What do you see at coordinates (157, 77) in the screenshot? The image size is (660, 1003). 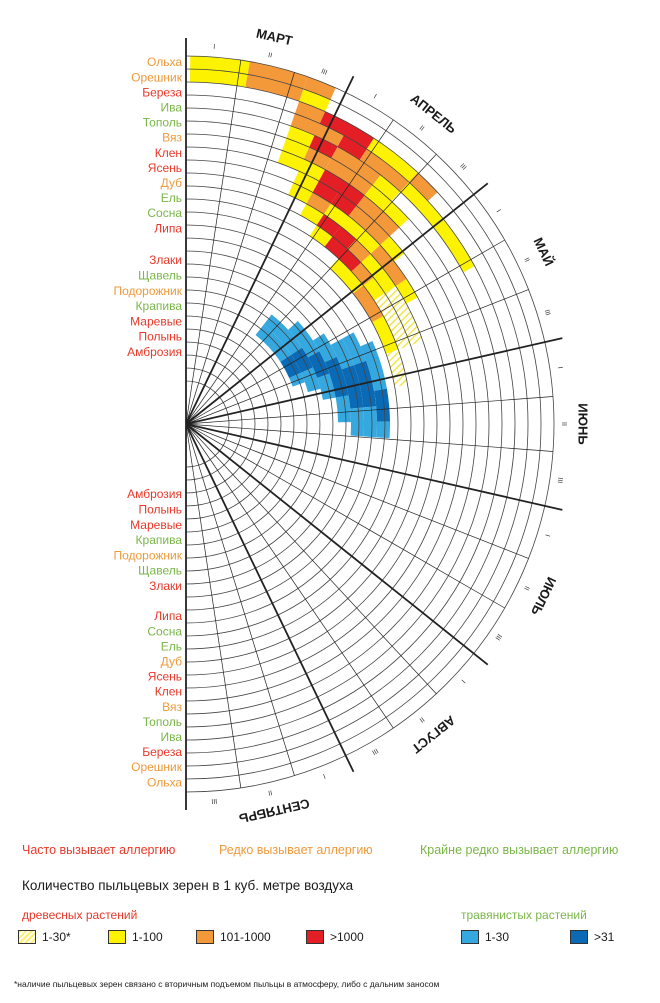 I see `tree-label-top: Орешник` at bounding box center [157, 77].